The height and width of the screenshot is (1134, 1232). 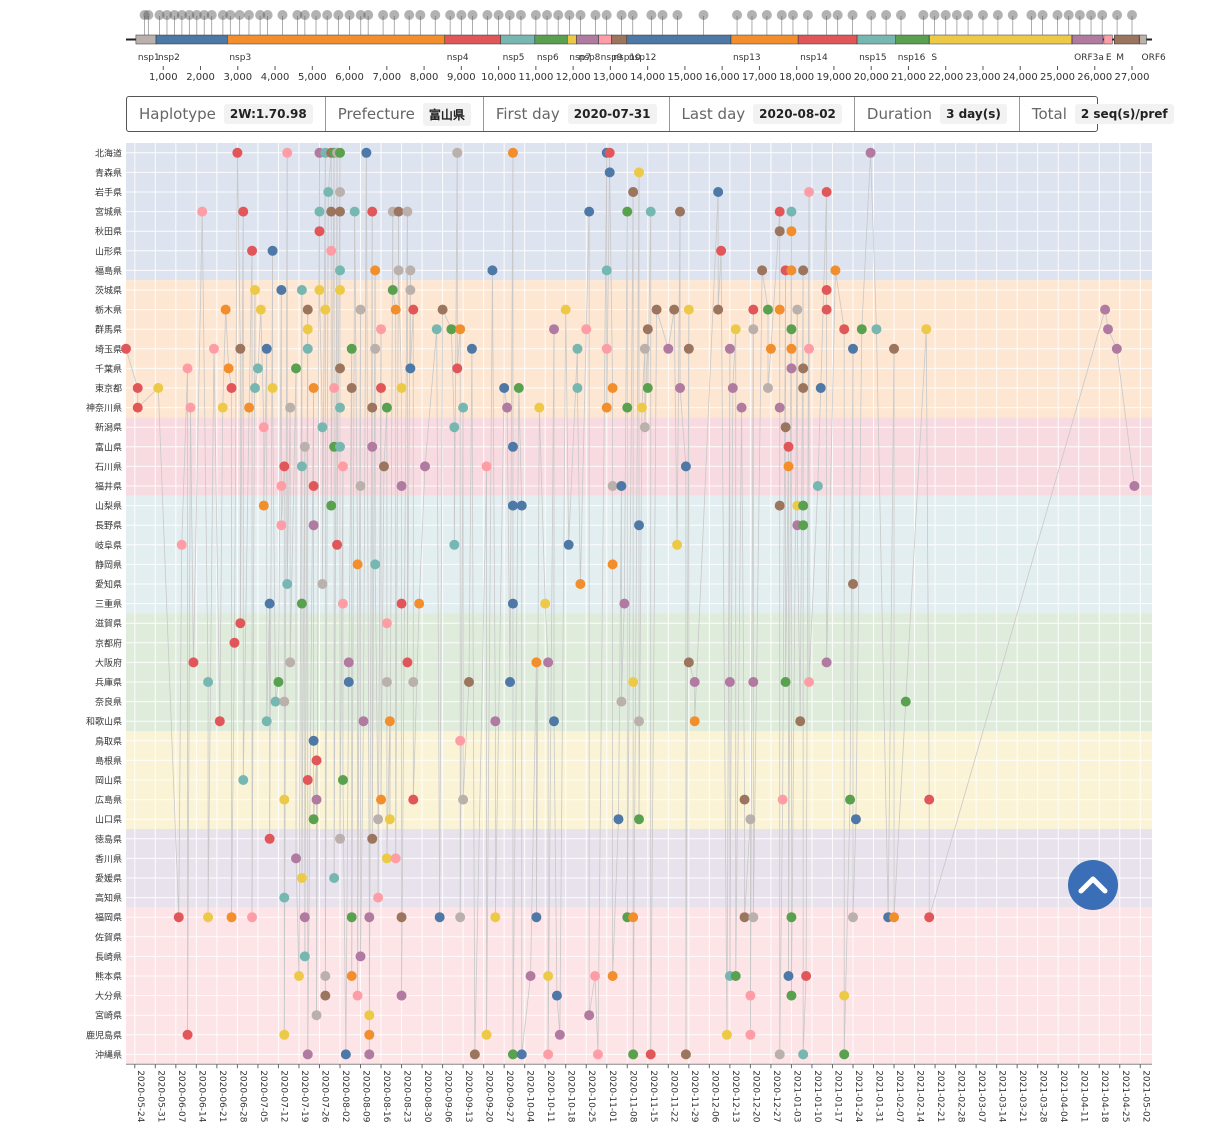 I want to click on x-tick-label: 2020-11-01, so click(x=612, y=1096).